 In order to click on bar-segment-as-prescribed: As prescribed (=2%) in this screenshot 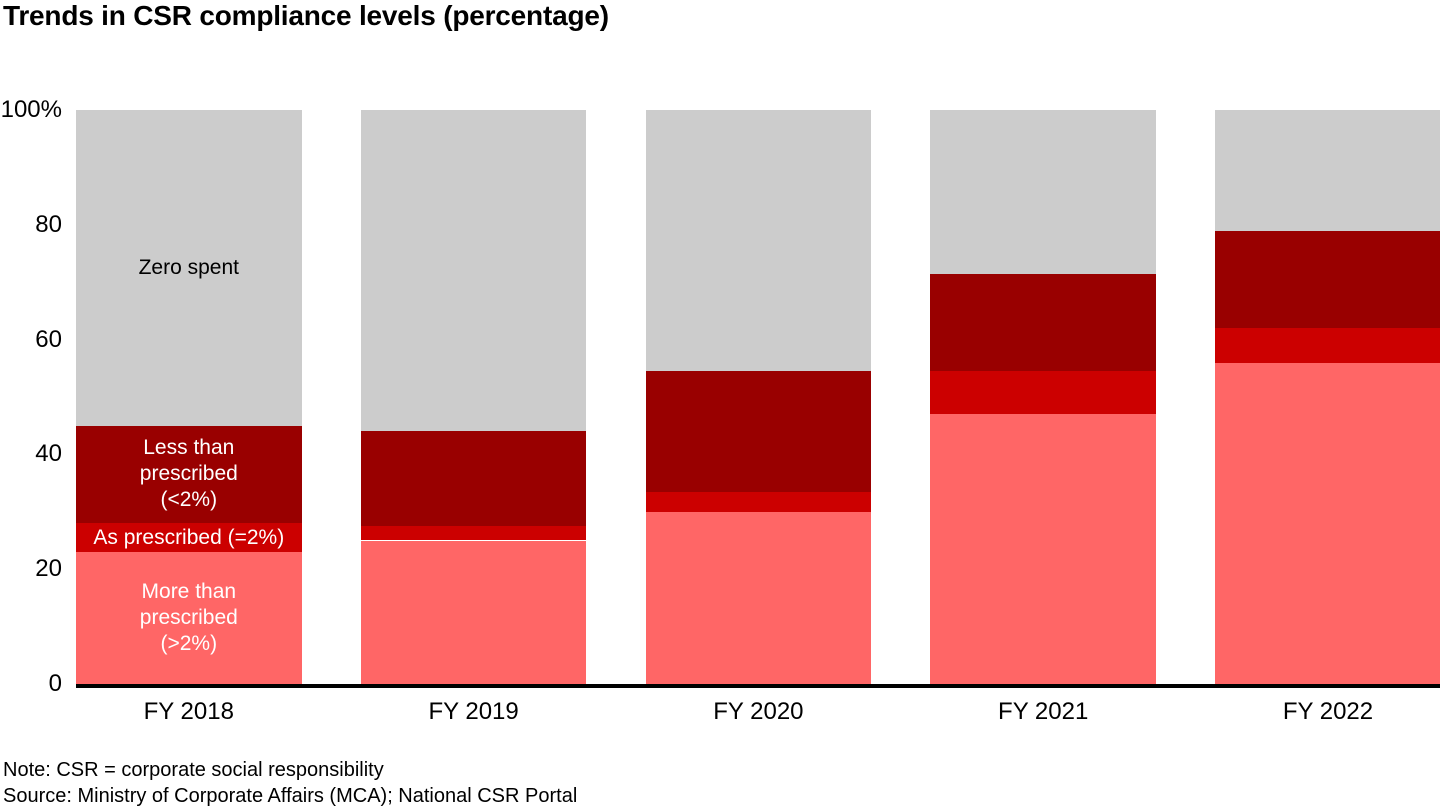, I will do `click(189, 537)`.